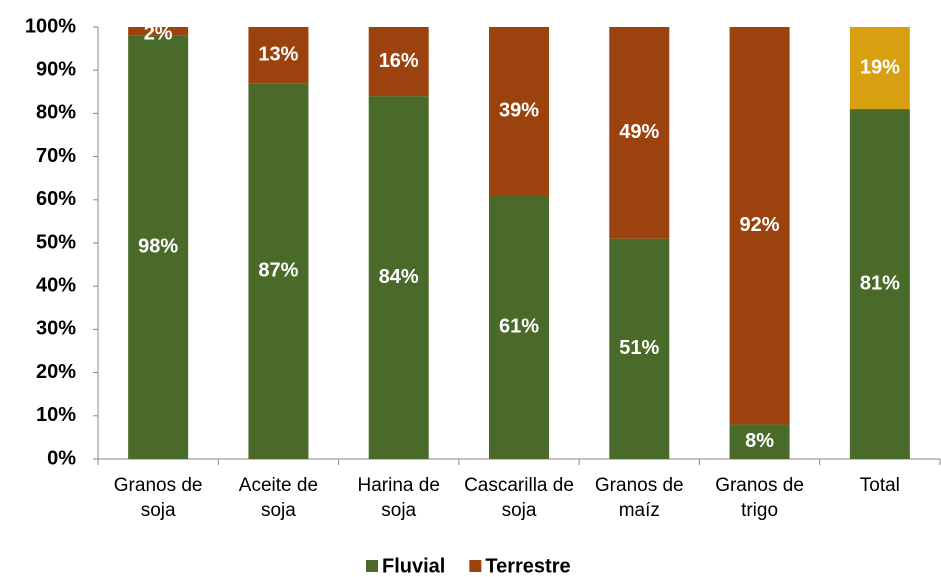 This screenshot has height=577, width=941. What do you see at coordinates (413, 566) in the screenshot?
I see `legend-label: Fluvial` at bounding box center [413, 566].